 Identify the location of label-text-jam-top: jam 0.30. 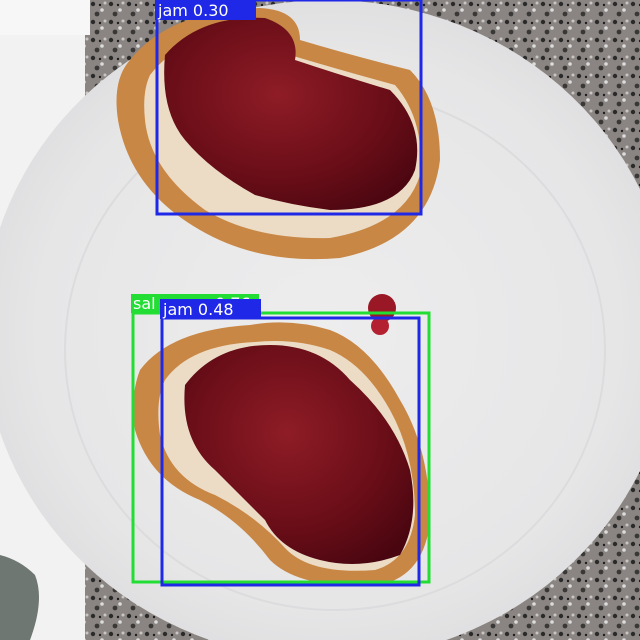
(193, 10).